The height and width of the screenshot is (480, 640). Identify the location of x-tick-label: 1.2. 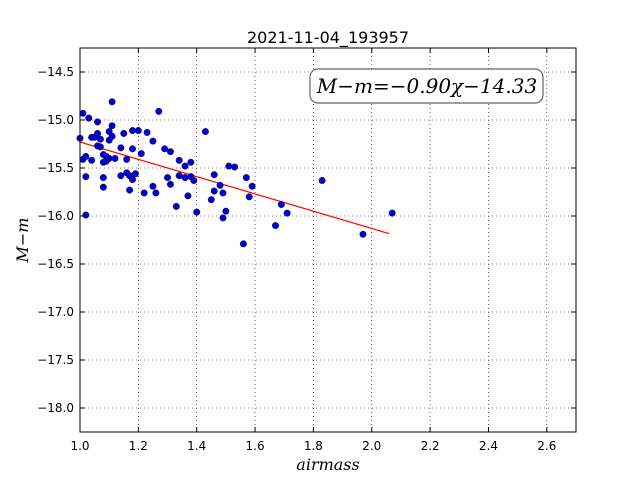
(138, 446).